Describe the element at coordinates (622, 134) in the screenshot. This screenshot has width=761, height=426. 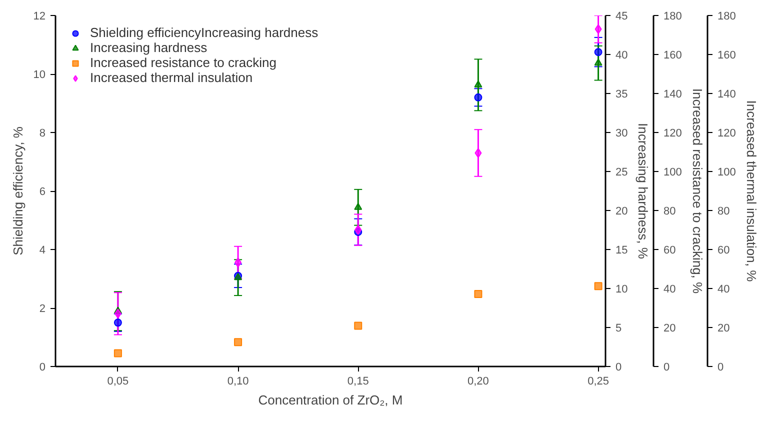
I see `y2-tick-label: 30` at that location.